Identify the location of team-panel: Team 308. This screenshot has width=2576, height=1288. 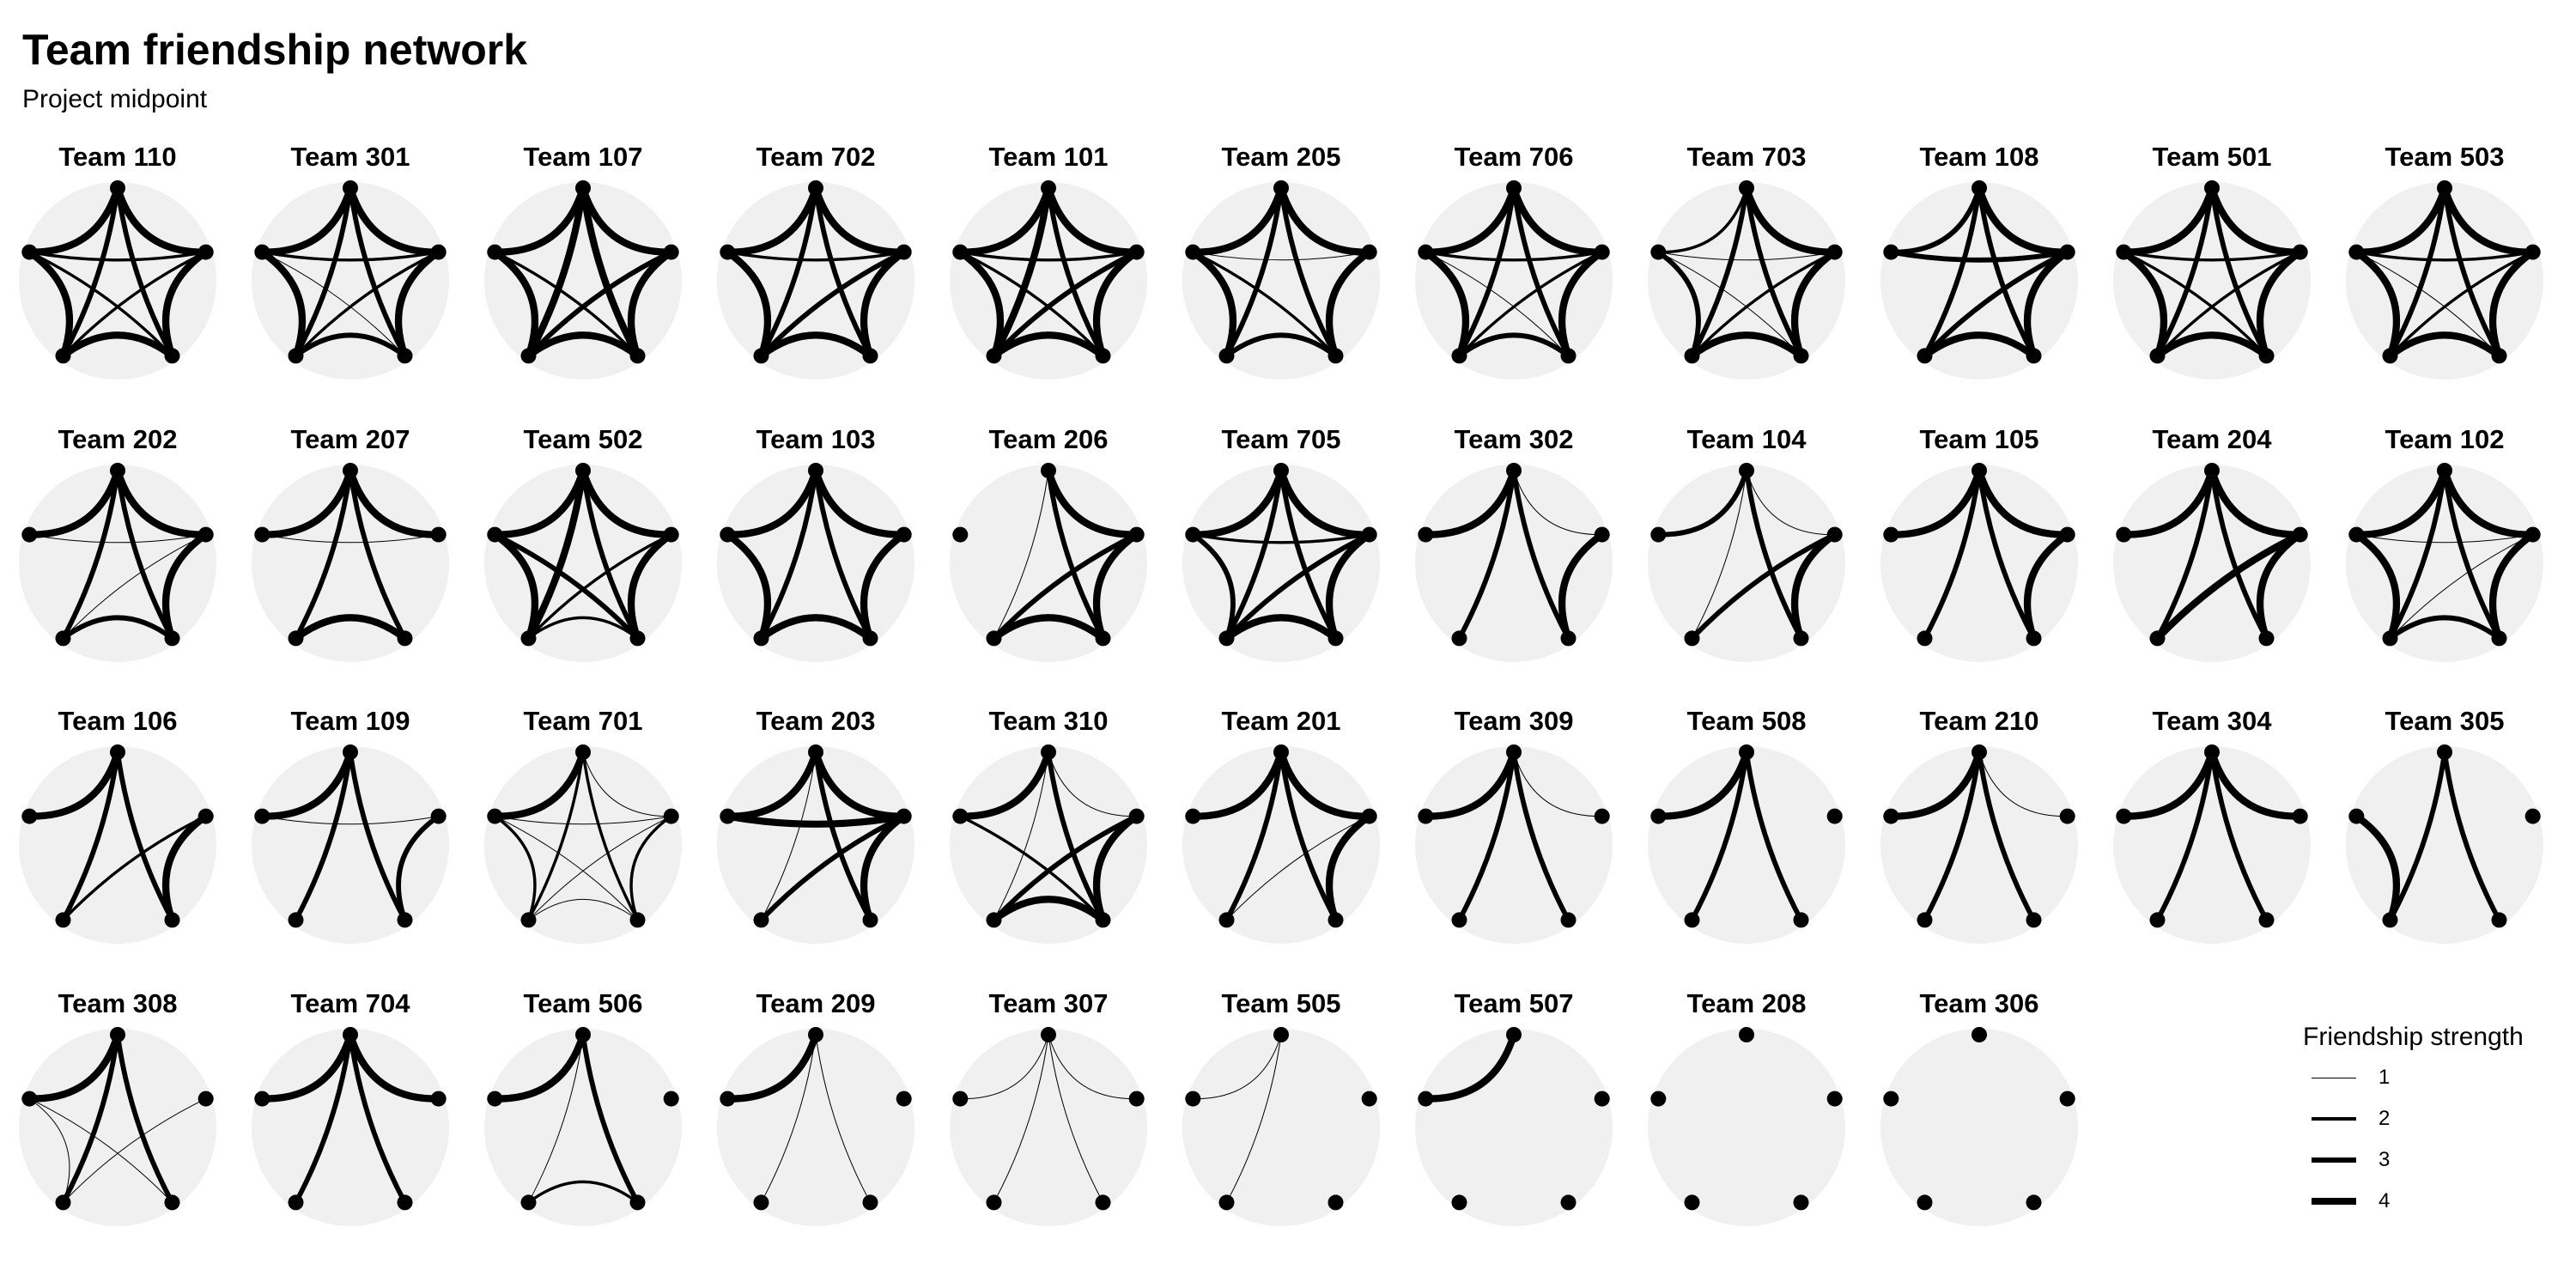
(118, 1117).